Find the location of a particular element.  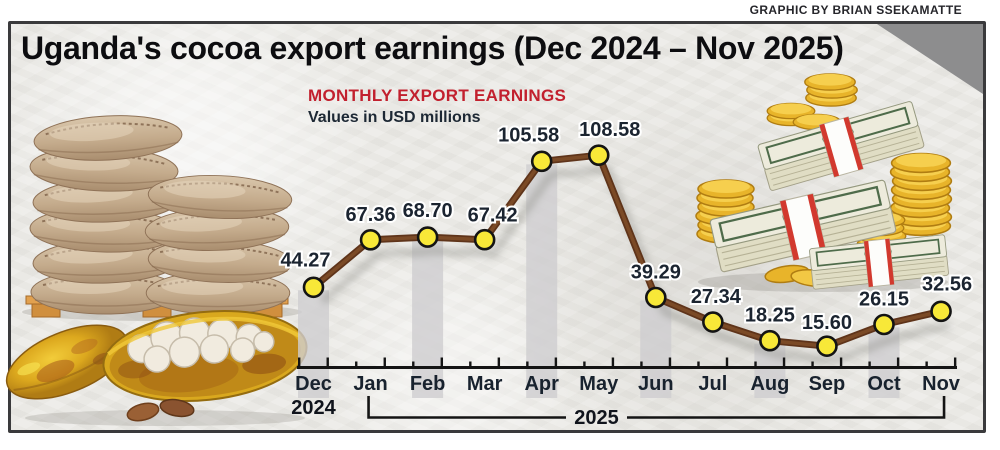

data-point-dec is located at coordinates (313, 287).